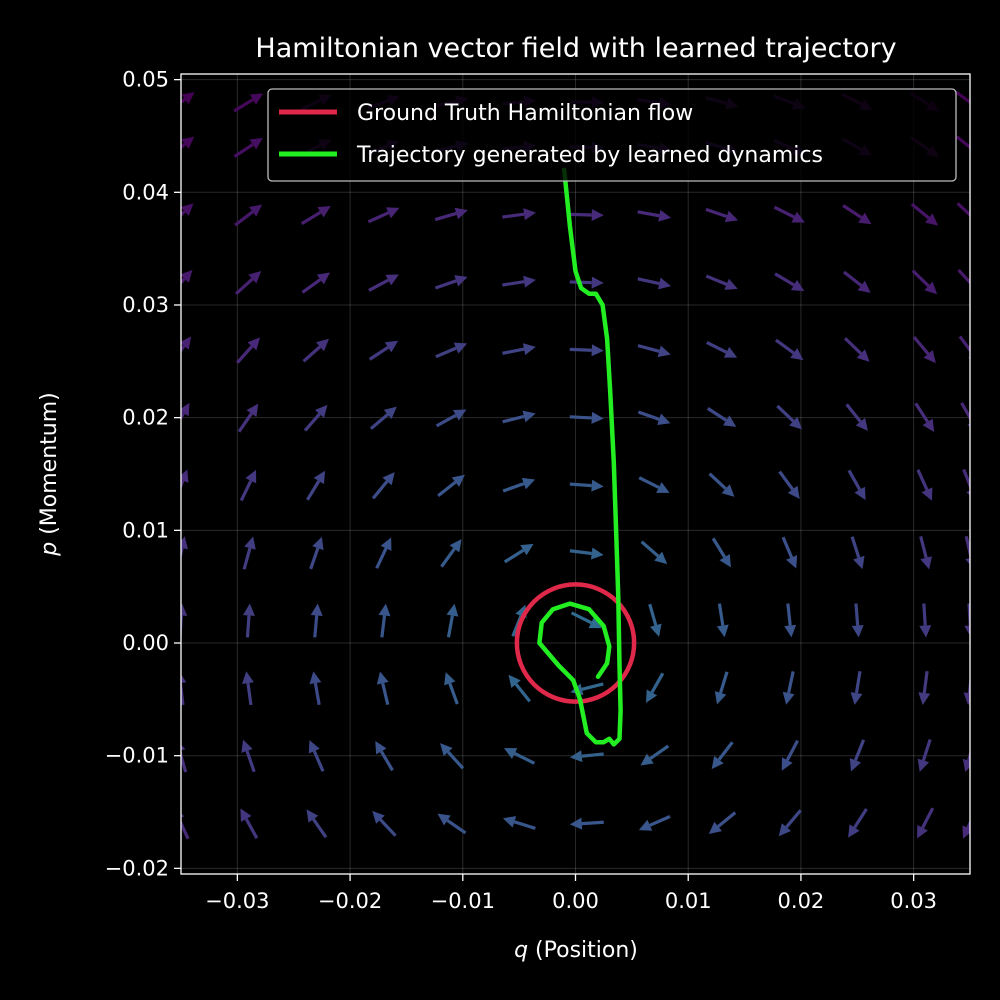 This screenshot has width=1000, height=1000. I want to click on series-layer, so click(575, 457).